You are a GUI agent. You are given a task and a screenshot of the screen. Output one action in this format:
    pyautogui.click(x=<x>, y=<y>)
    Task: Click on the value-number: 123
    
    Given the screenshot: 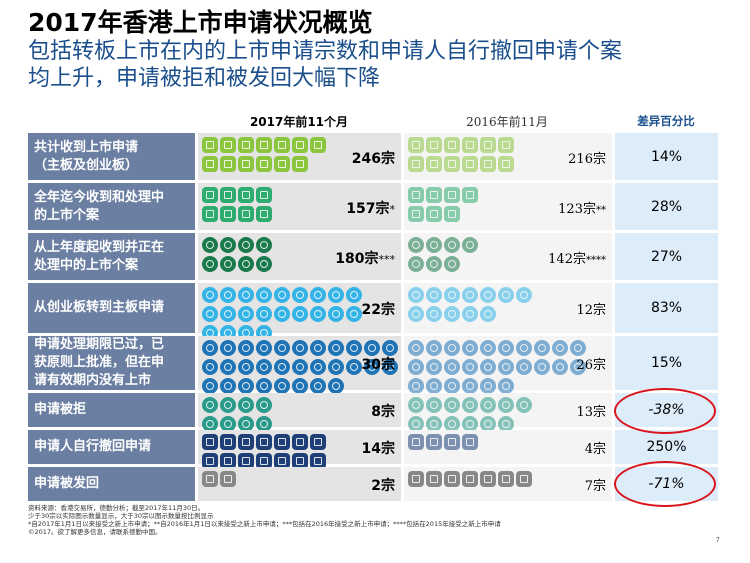 What is the action you would take?
    pyautogui.click(x=570, y=209)
    